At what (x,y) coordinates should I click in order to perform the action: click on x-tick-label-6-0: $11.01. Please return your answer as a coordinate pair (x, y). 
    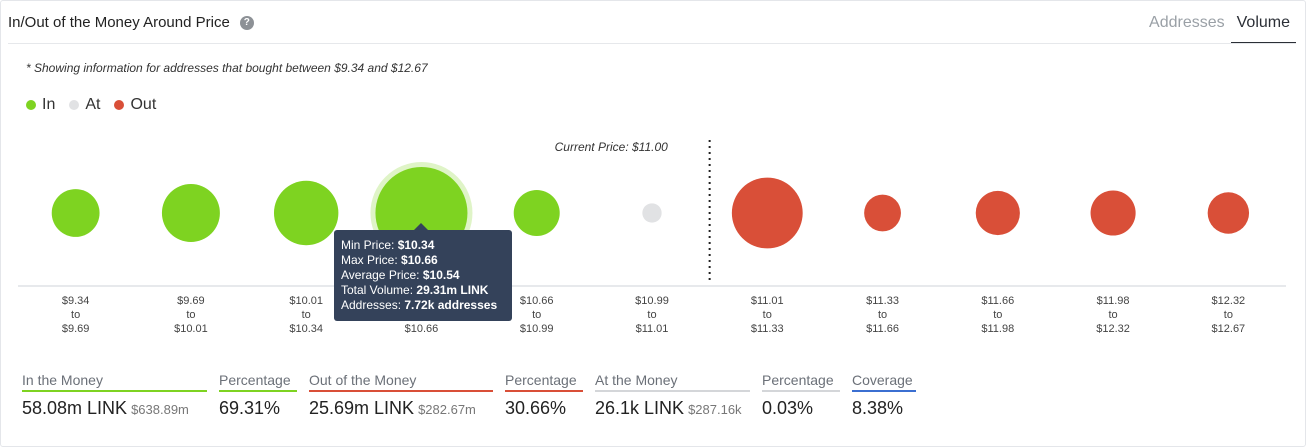
    Looking at the image, I should click on (767, 301).